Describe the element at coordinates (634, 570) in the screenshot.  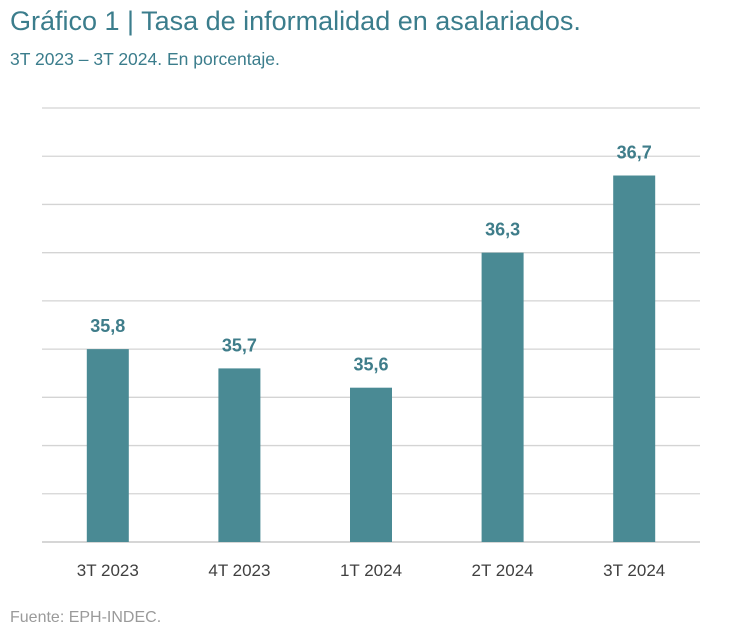
I see `x-tick-label: 3T 2024` at that location.